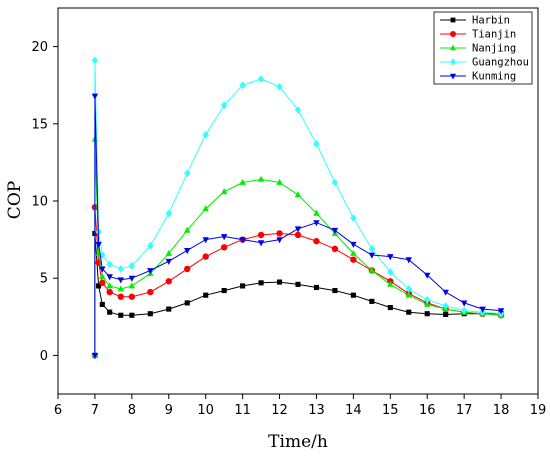 This screenshot has height=459, width=550. I want to click on y-tick-label: 15, so click(39, 124).